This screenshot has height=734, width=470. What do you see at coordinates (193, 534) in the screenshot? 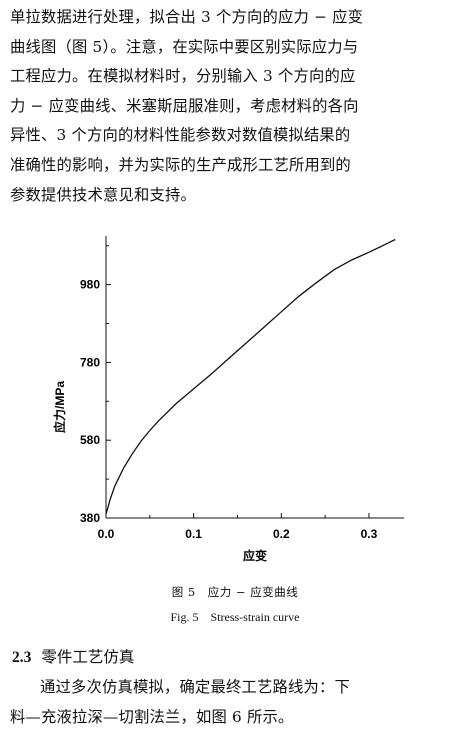
I see `x-tick-label: 0.1` at bounding box center [193, 534].